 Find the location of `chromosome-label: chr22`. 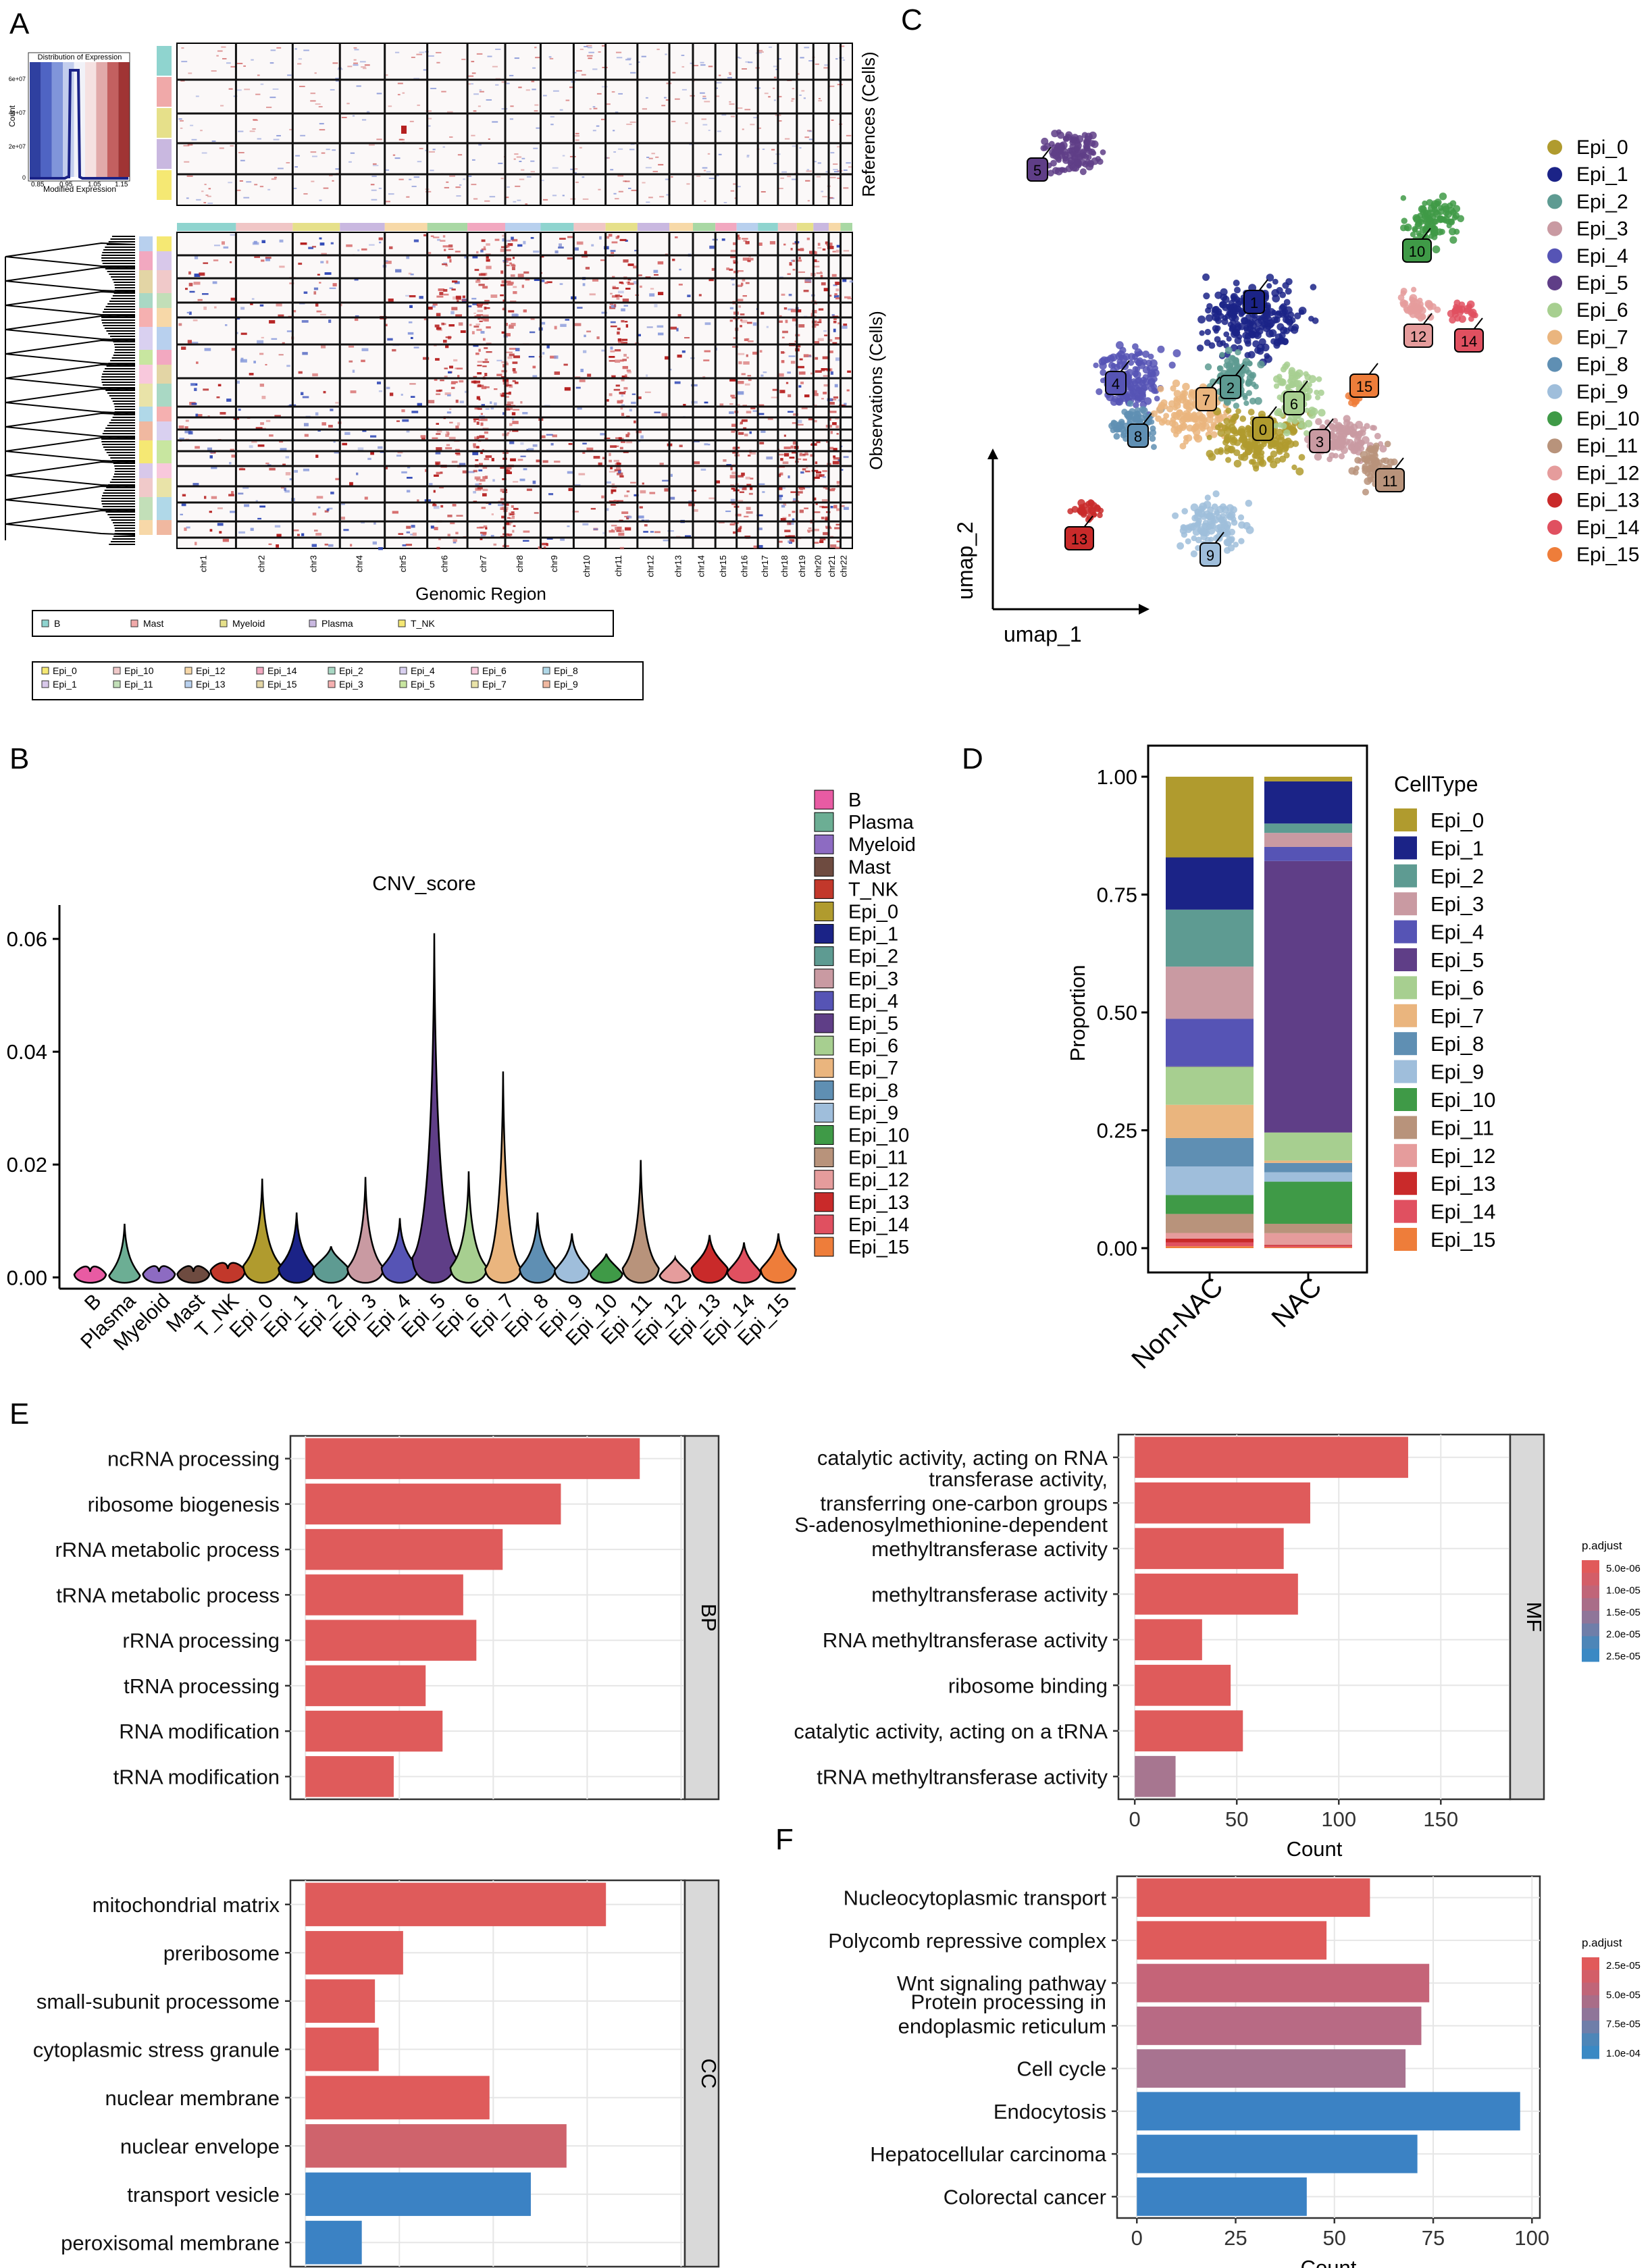

chromosome-label: chr22 is located at coordinates (843, 566).